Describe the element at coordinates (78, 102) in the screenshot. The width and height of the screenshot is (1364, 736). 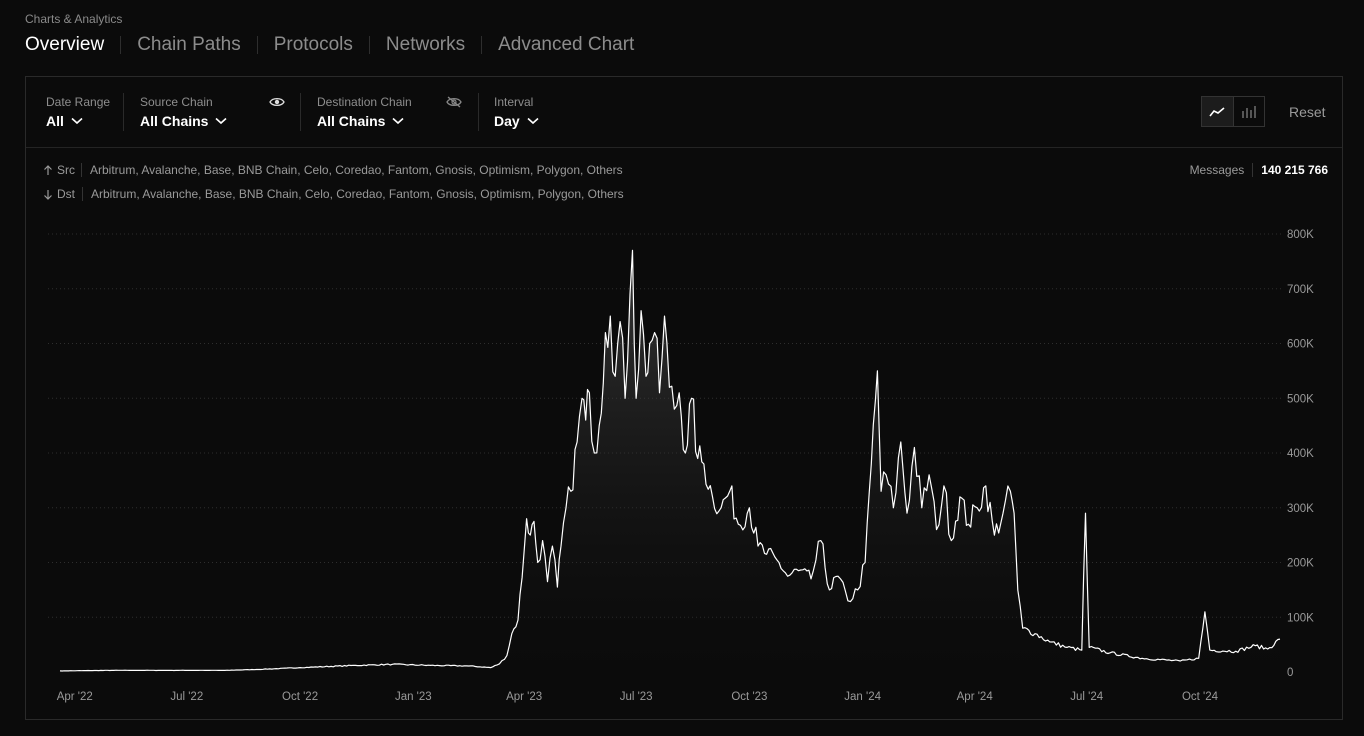
I see `date-range-label: Date Range` at that location.